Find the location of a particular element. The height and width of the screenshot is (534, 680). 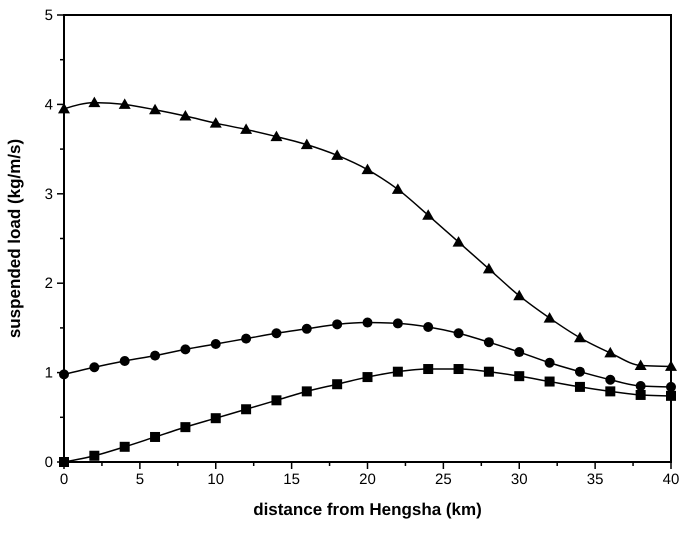

x-tick-label: 10 is located at coordinates (215, 479).